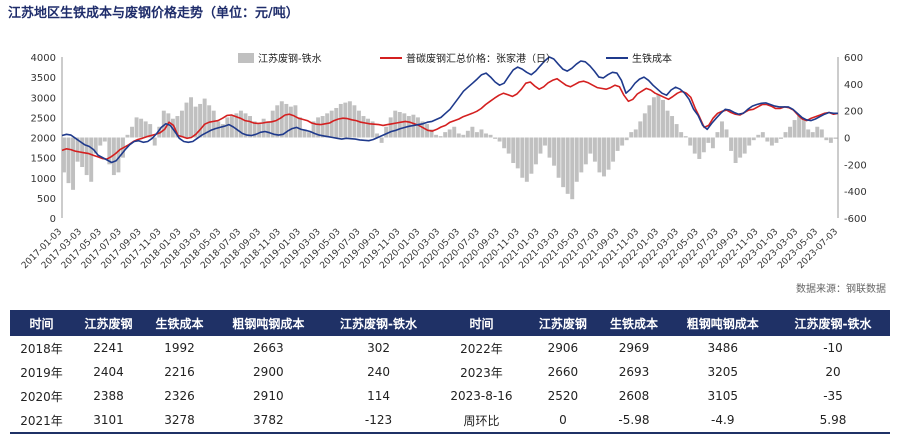 Image resolution: width=900 pixels, height=434 pixels. Describe the element at coordinates (43, 179) in the screenshot. I see `left-tick-label: 1000` at that location.